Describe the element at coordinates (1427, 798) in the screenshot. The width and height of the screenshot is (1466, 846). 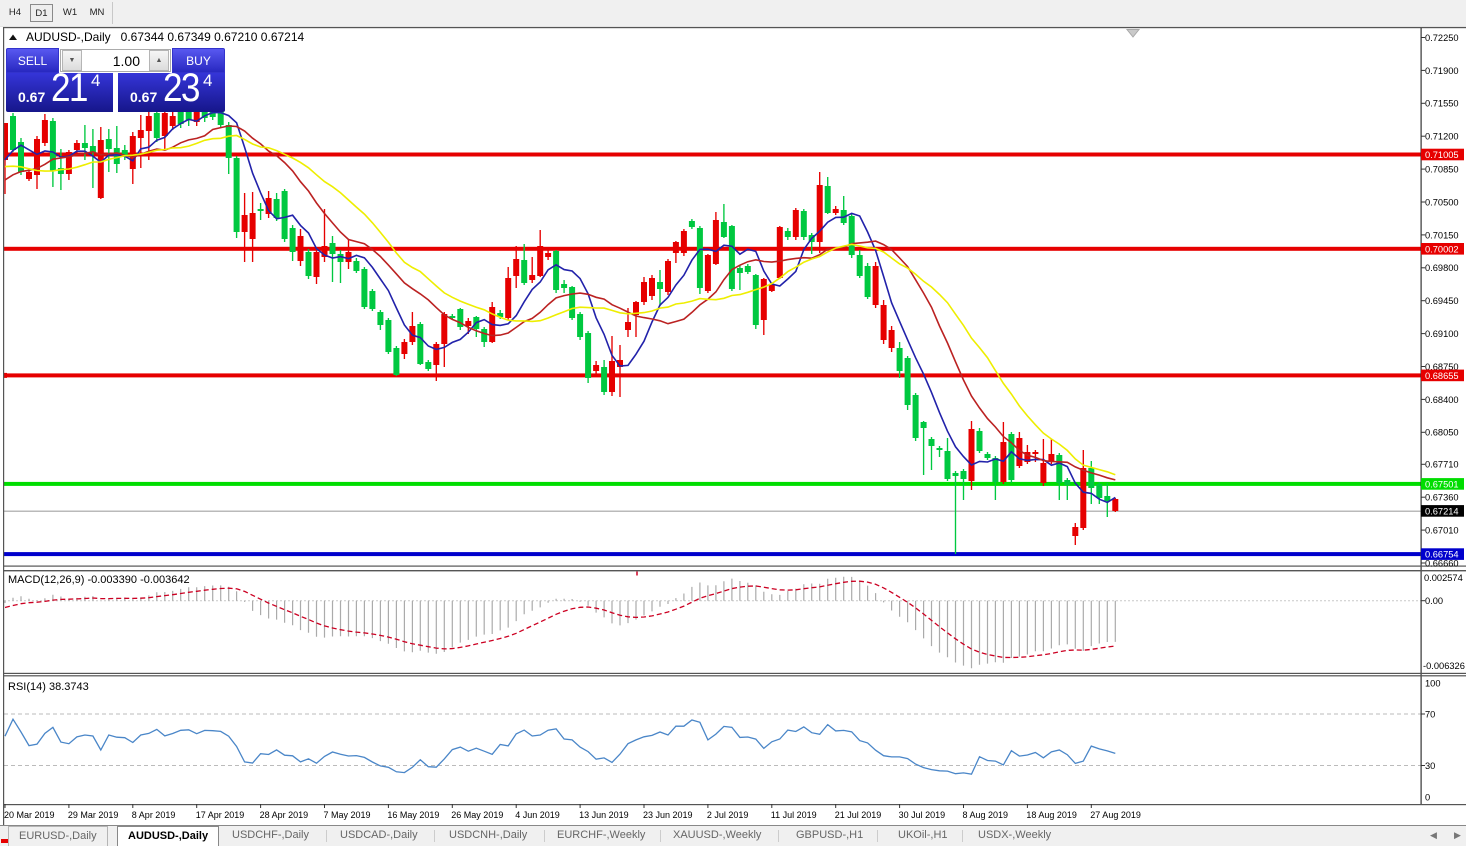
I see `svg-text: 0` at that location.